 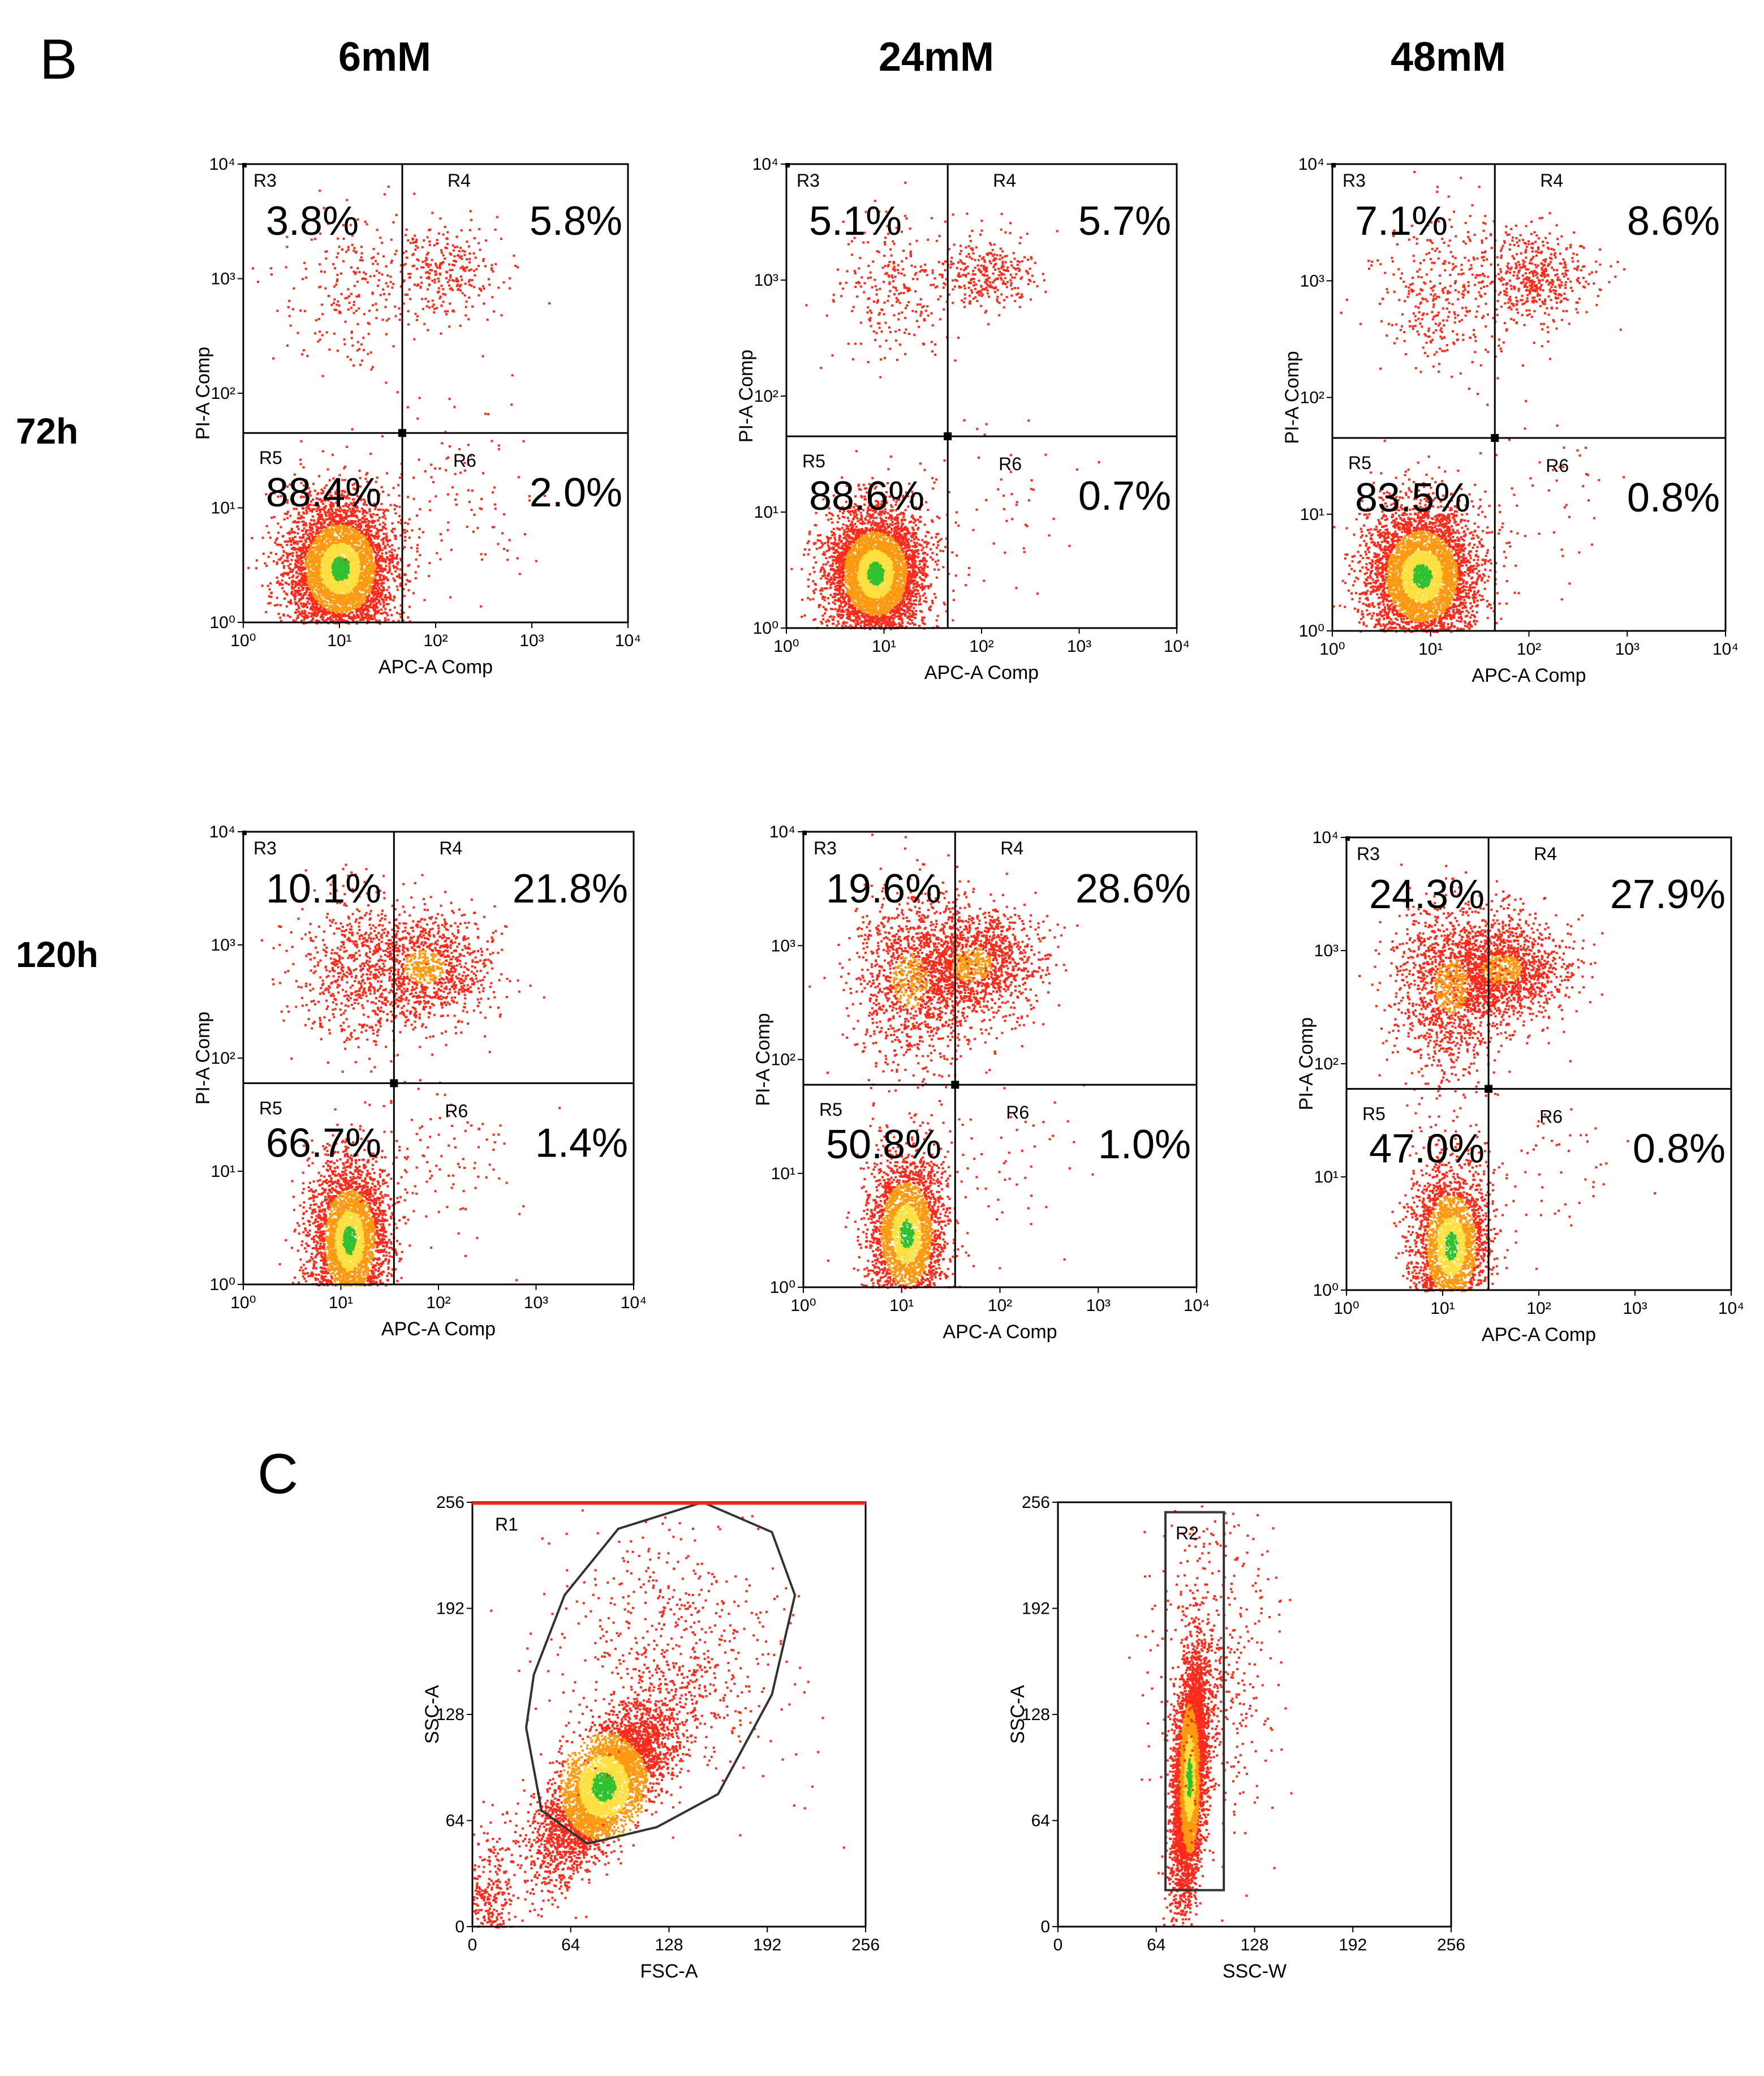 What do you see at coordinates (222, 164) in the screenshot?
I see `y-tick-label: 10⁴` at bounding box center [222, 164].